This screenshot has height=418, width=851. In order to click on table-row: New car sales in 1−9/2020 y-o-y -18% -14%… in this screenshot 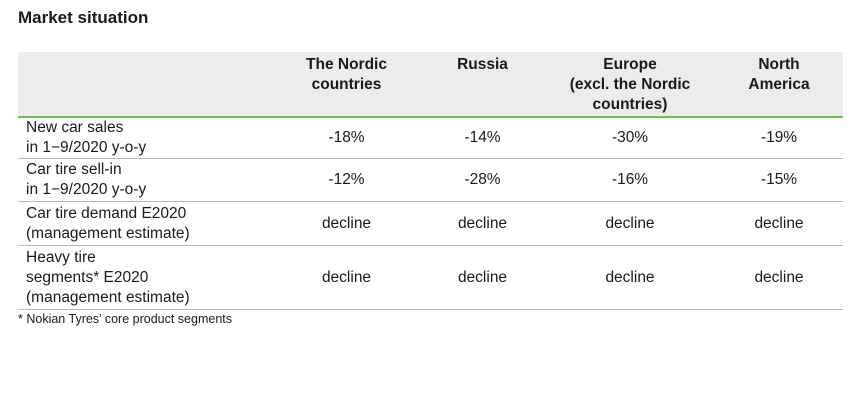, I will do `click(430, 138)`.